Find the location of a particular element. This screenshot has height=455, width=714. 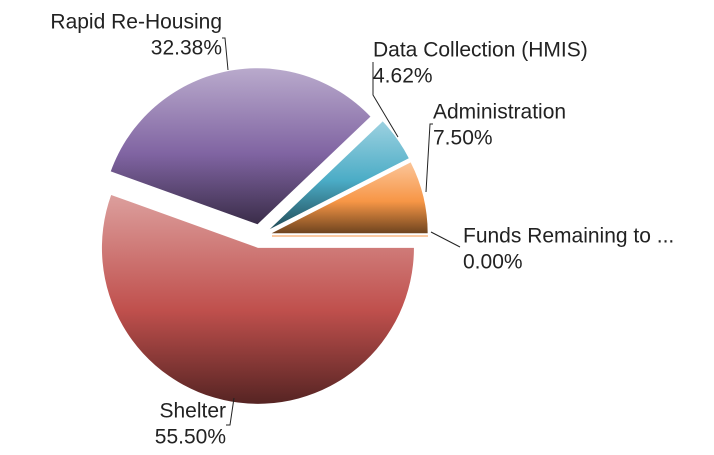

slice-label: Rapid Re-Housing is located at coordinates (136, 22).